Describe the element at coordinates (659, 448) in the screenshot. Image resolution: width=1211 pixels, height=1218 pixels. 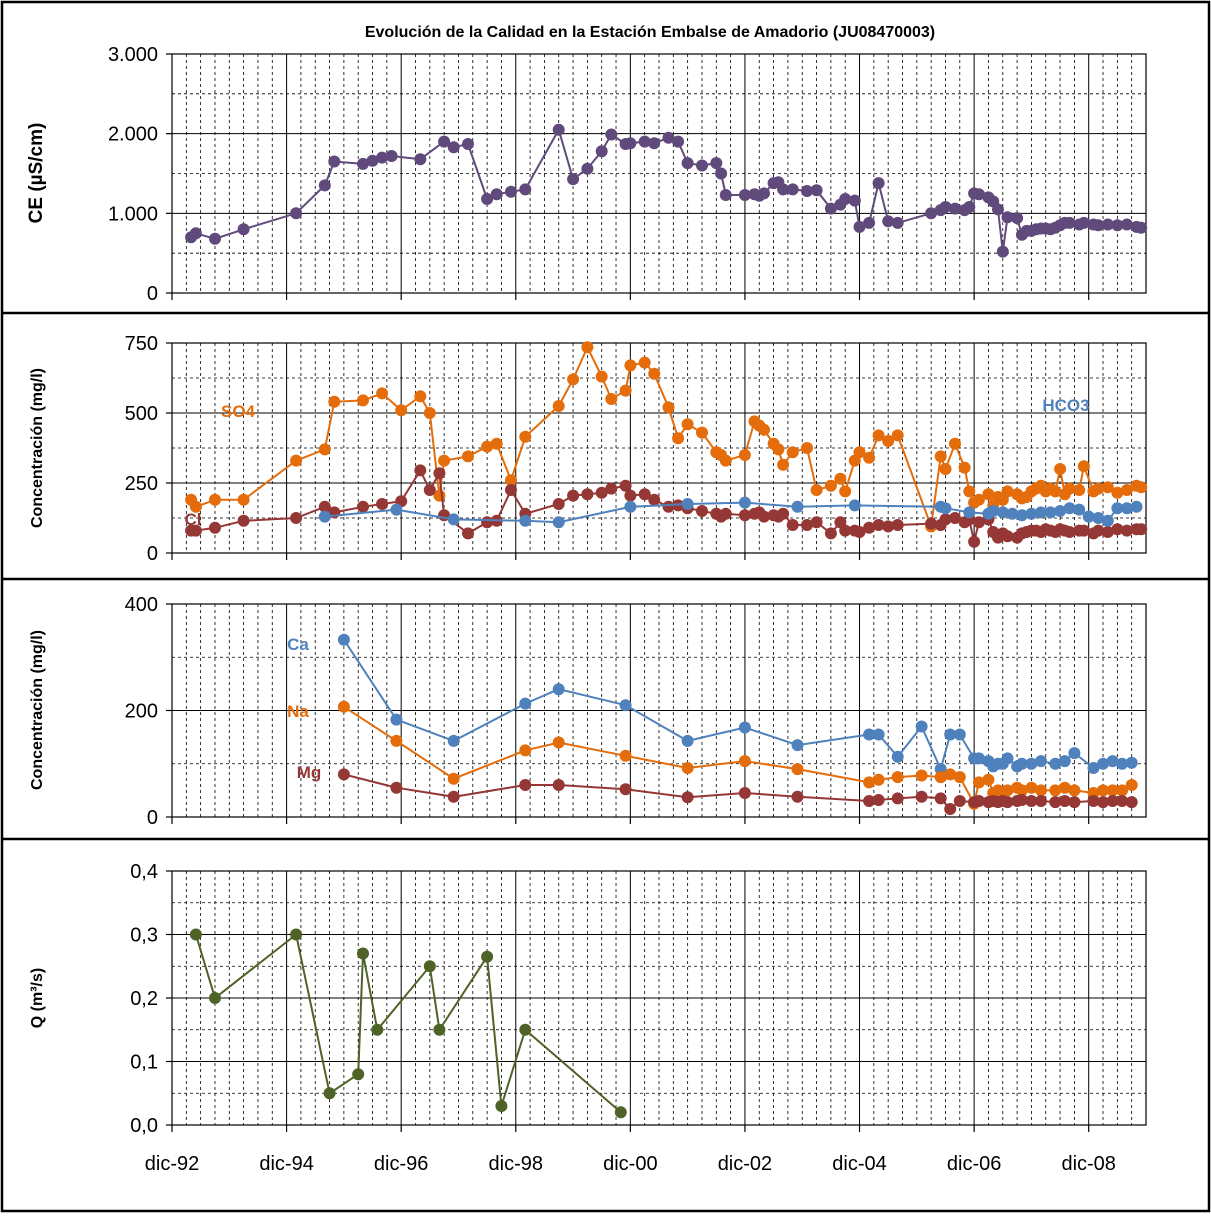
I see `plot-area-border` at that location.